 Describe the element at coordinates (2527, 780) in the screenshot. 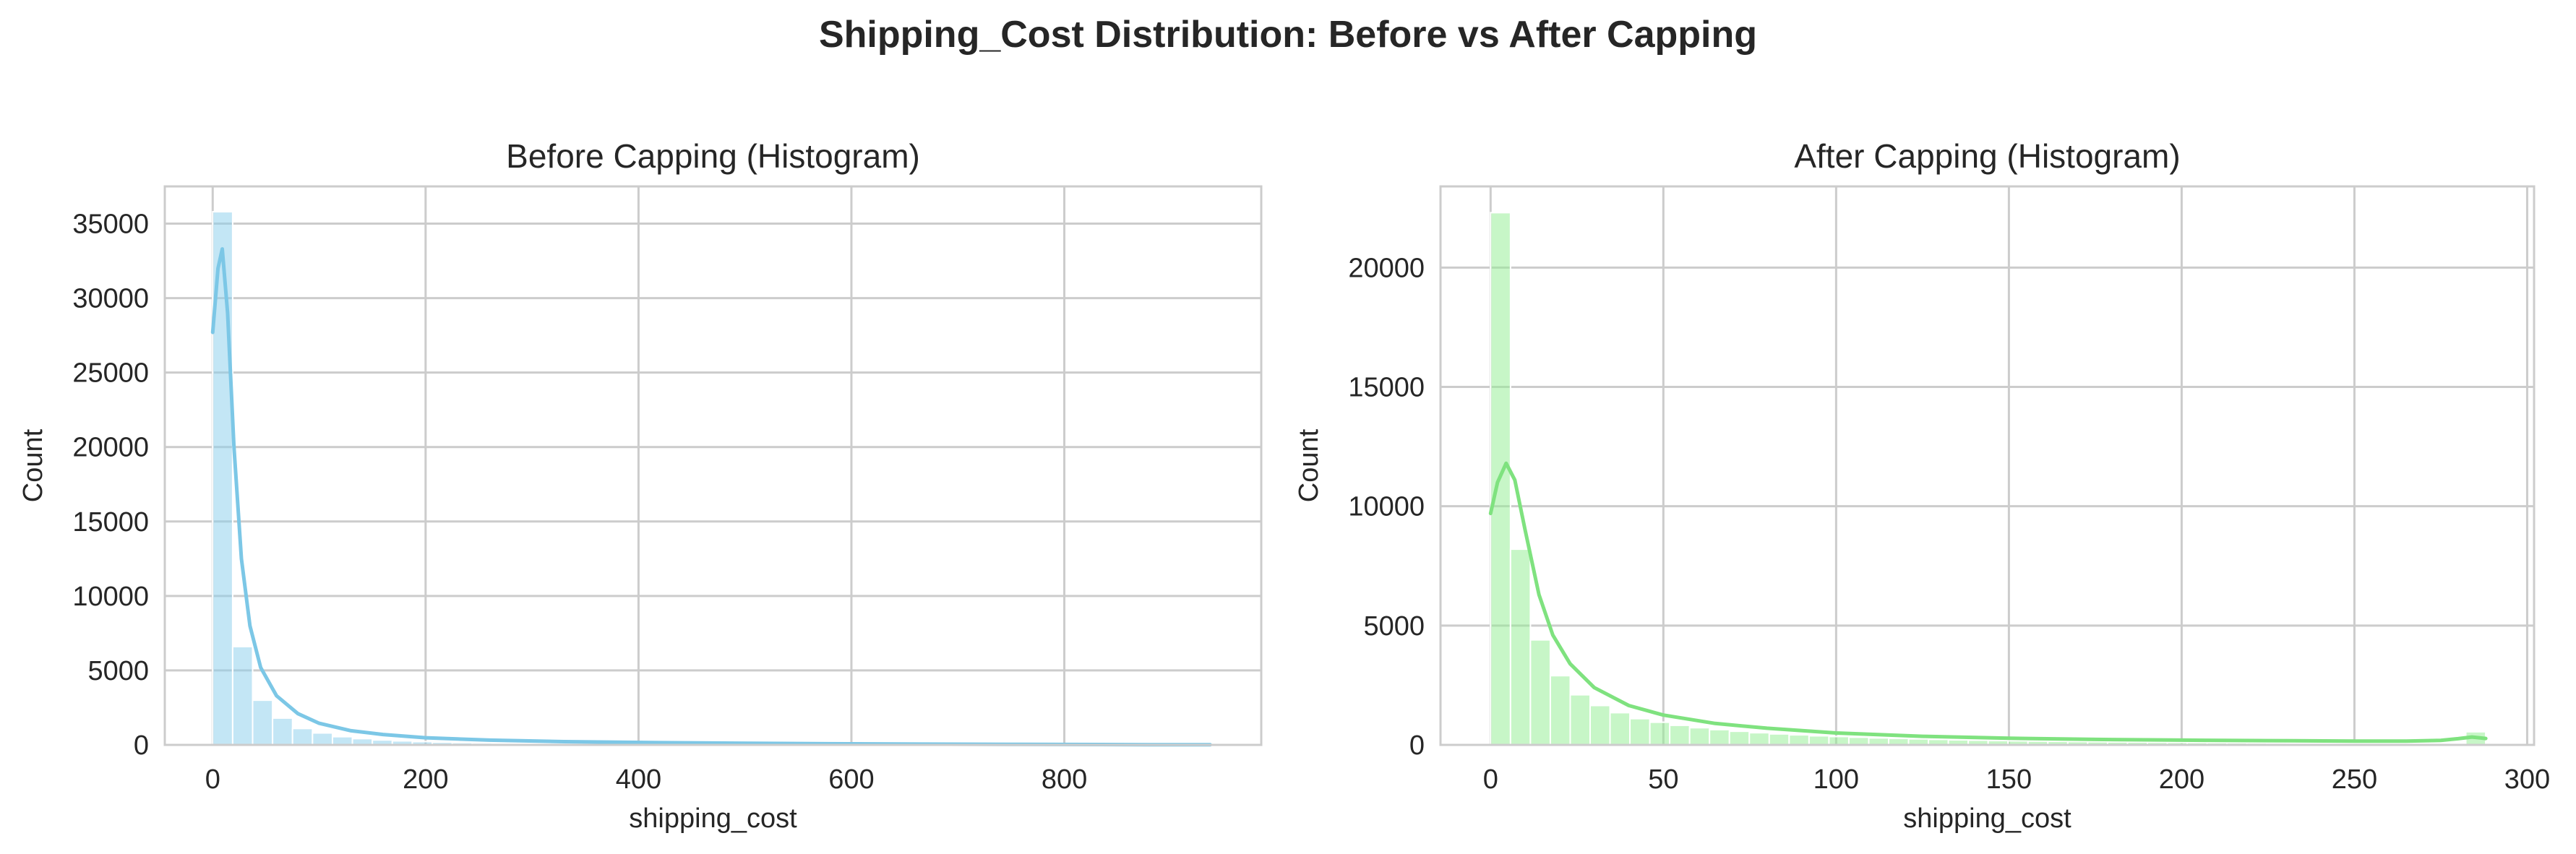

I see `x-tick-label: 300` at that location.